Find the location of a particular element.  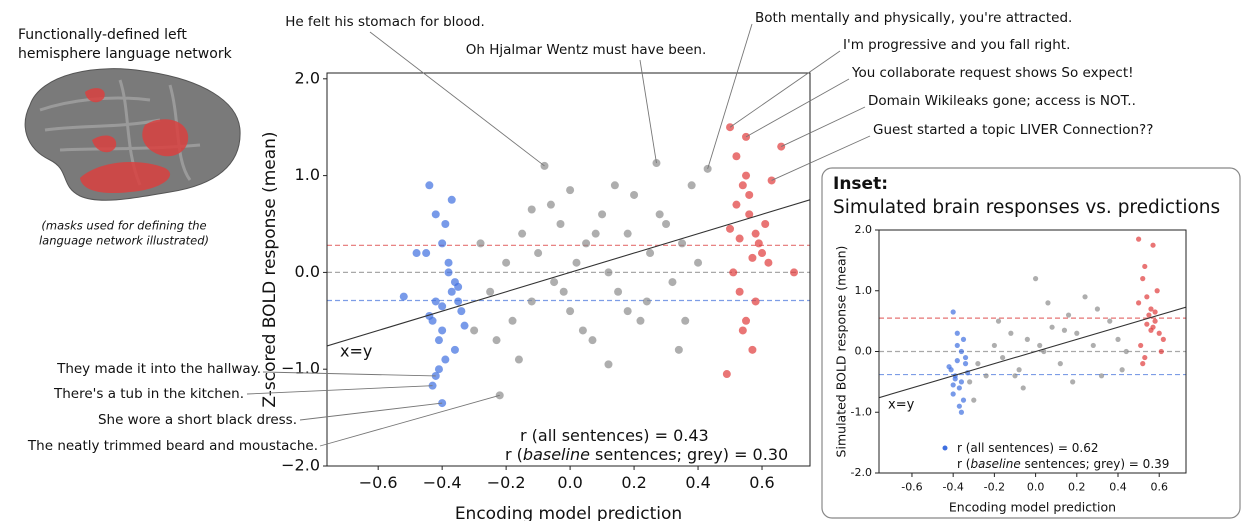

annotation: Domain Wikileaks gone; access is NOT.. is located at coordinates (1002, 101).